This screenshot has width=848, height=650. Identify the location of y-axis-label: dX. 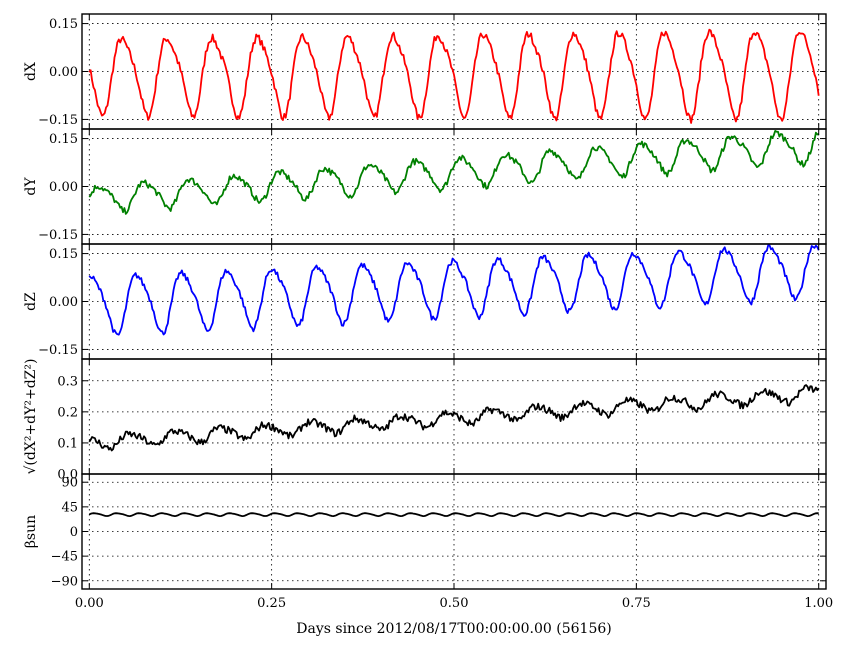
(31, 71).